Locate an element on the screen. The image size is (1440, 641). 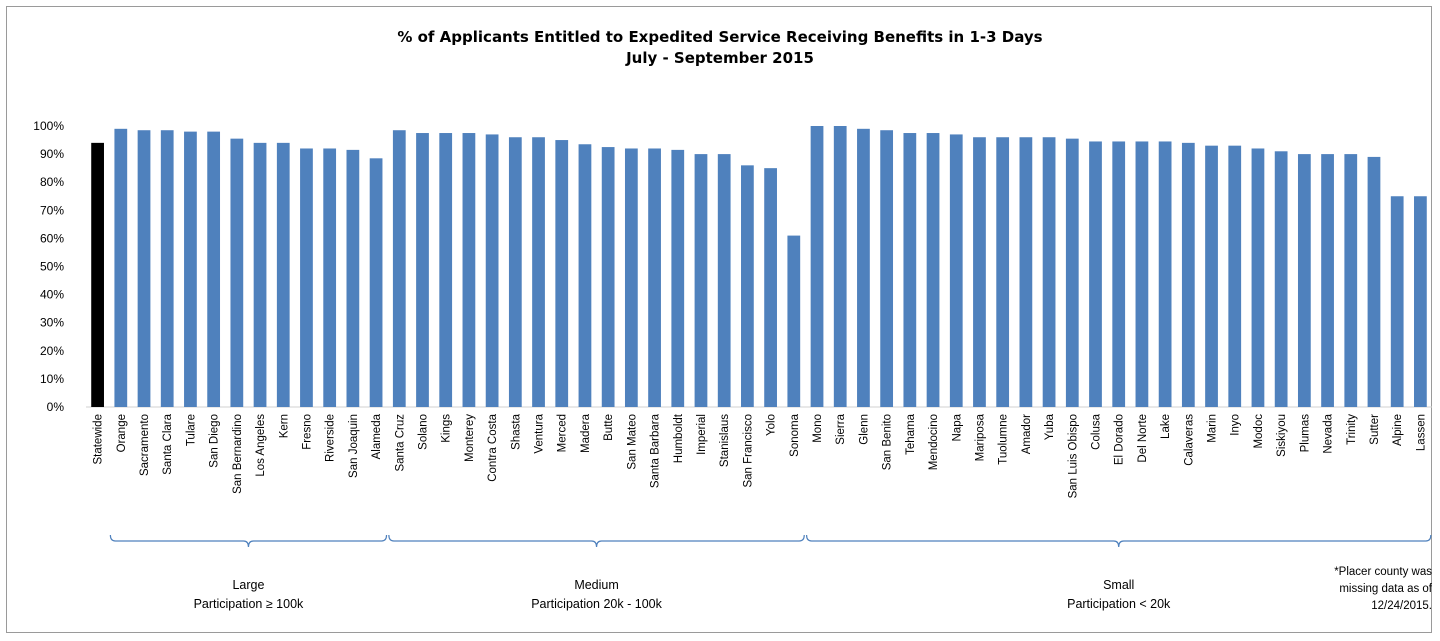
bar-riverside is located at coordinates (330, 278).